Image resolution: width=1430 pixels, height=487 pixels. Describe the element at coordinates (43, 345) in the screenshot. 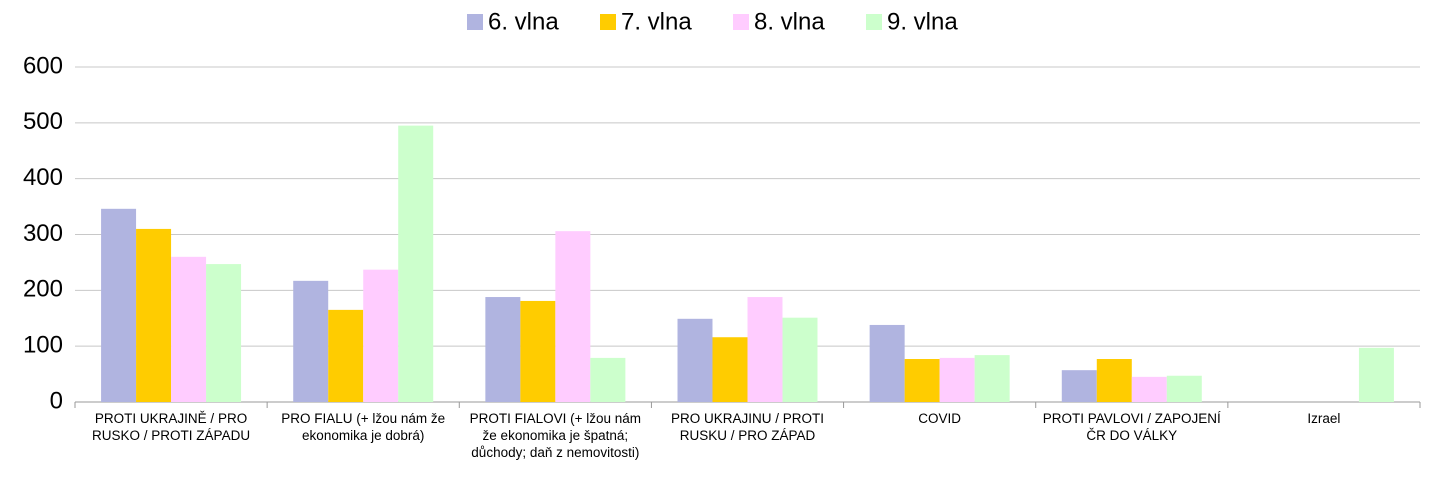

I see `y-tick-label: 100` at that location.